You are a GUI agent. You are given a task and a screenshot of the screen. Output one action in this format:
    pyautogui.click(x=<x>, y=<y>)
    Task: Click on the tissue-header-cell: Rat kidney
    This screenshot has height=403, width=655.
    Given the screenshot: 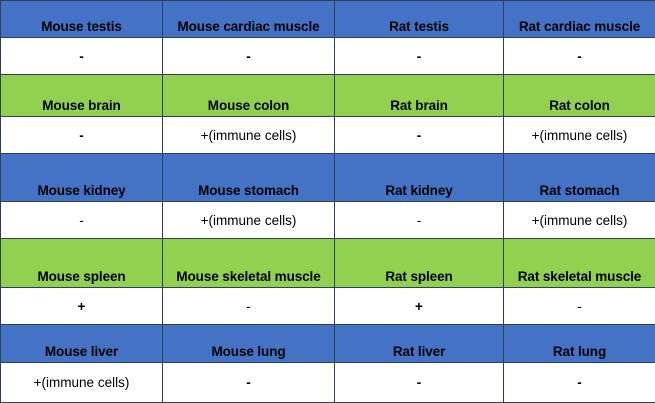 What is the action you would take?
    pyautogui.click(x=419, y=178)
    